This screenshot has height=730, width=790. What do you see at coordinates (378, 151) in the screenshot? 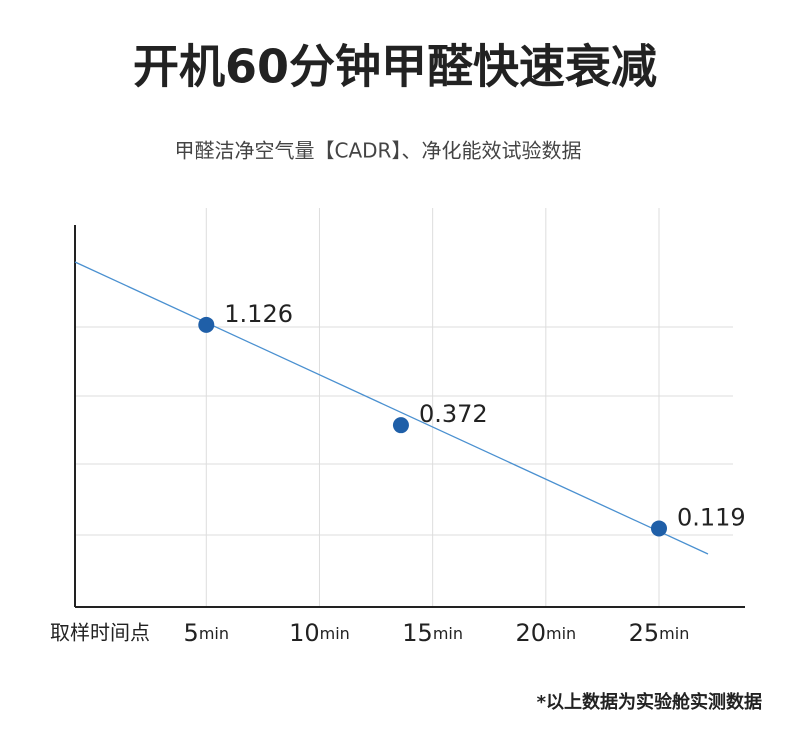
I see `chart-subtitle: 甲醛洁净空气量【CADR】、净化能效试验数据` at bounding box center [378, 151].